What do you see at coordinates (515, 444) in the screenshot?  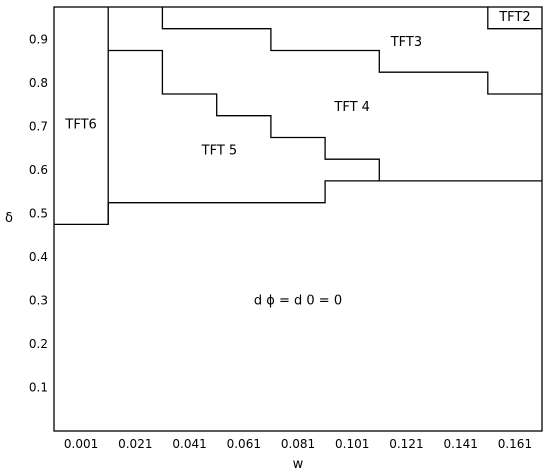 I see `x-tick-label: 0.161` at bounding box center [515, 444].